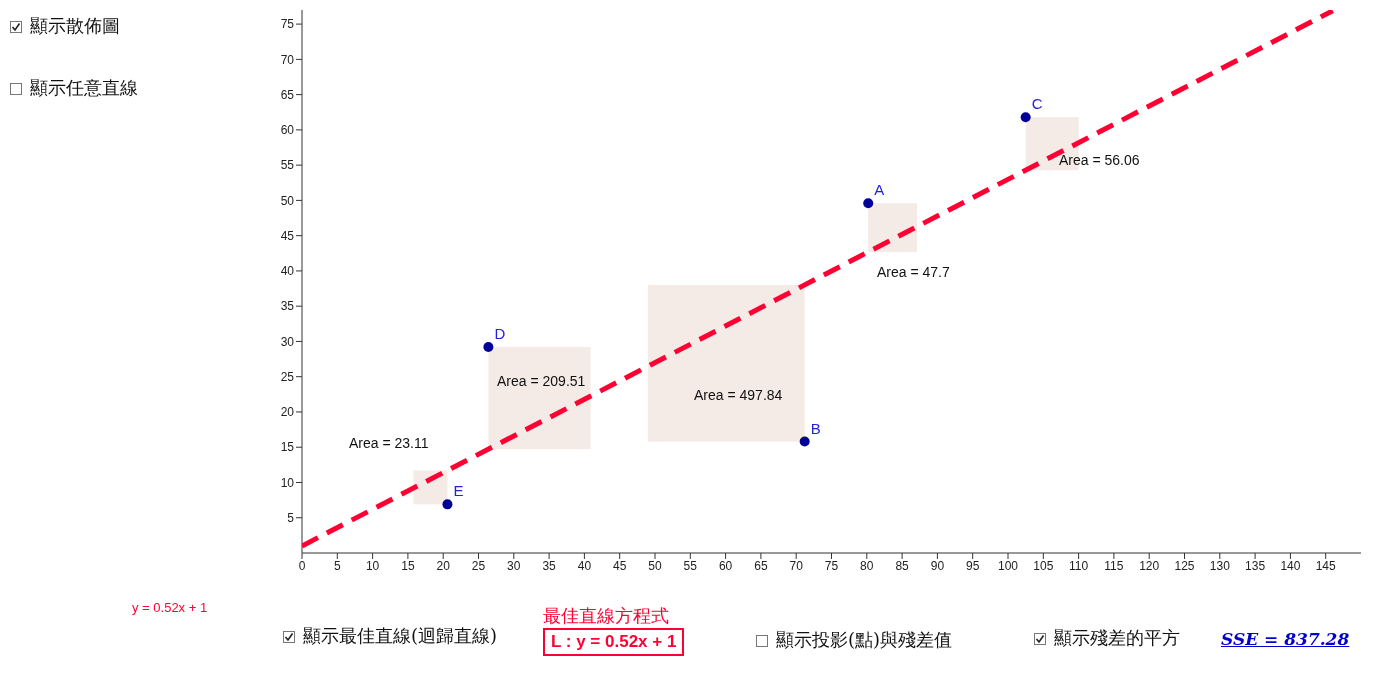 The width and height of the screenshot is (1375, 682). Describe the element at coordinates (549, 565) in the screenshot. I see `x-tick-label: 35` at that location.